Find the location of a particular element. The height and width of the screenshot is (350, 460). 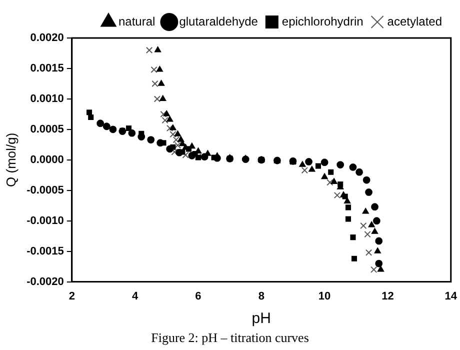

y-tick-label: -0.0015 is located at coordinates (45, 251).